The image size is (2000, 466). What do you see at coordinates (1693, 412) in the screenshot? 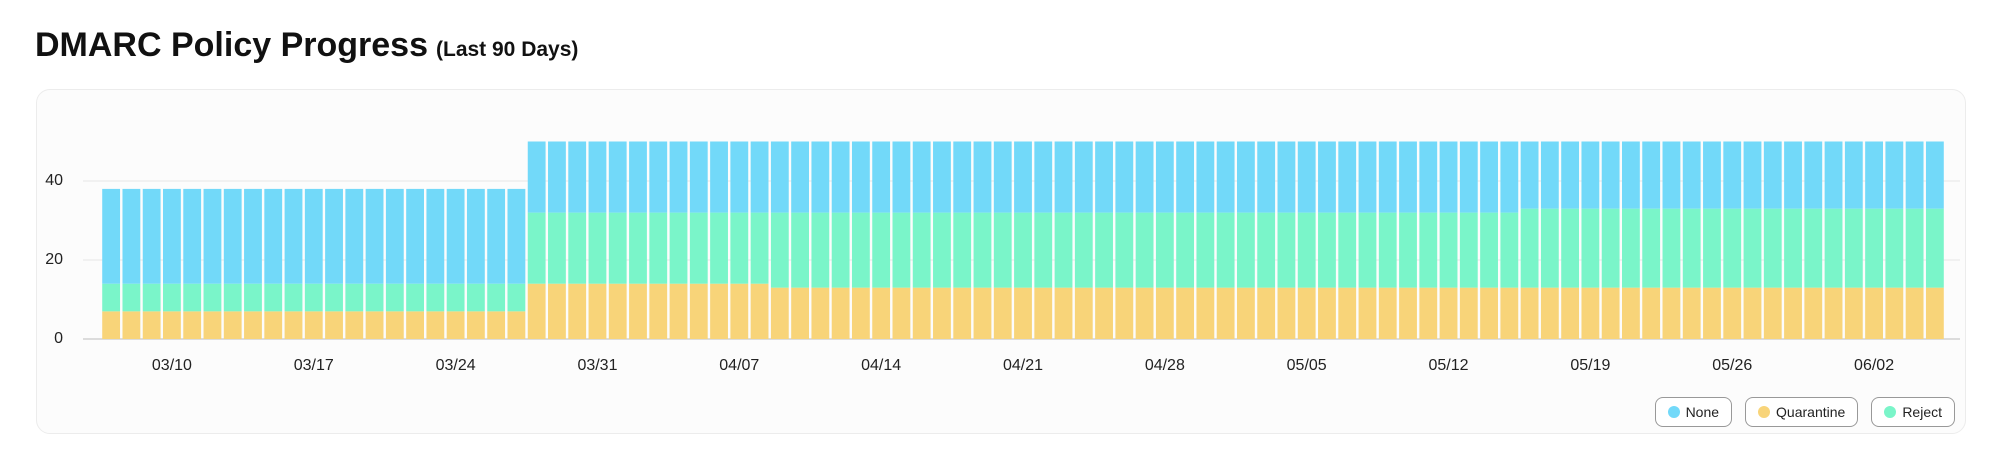
I see `legend-item: None` at bounding box center [1693, 412].